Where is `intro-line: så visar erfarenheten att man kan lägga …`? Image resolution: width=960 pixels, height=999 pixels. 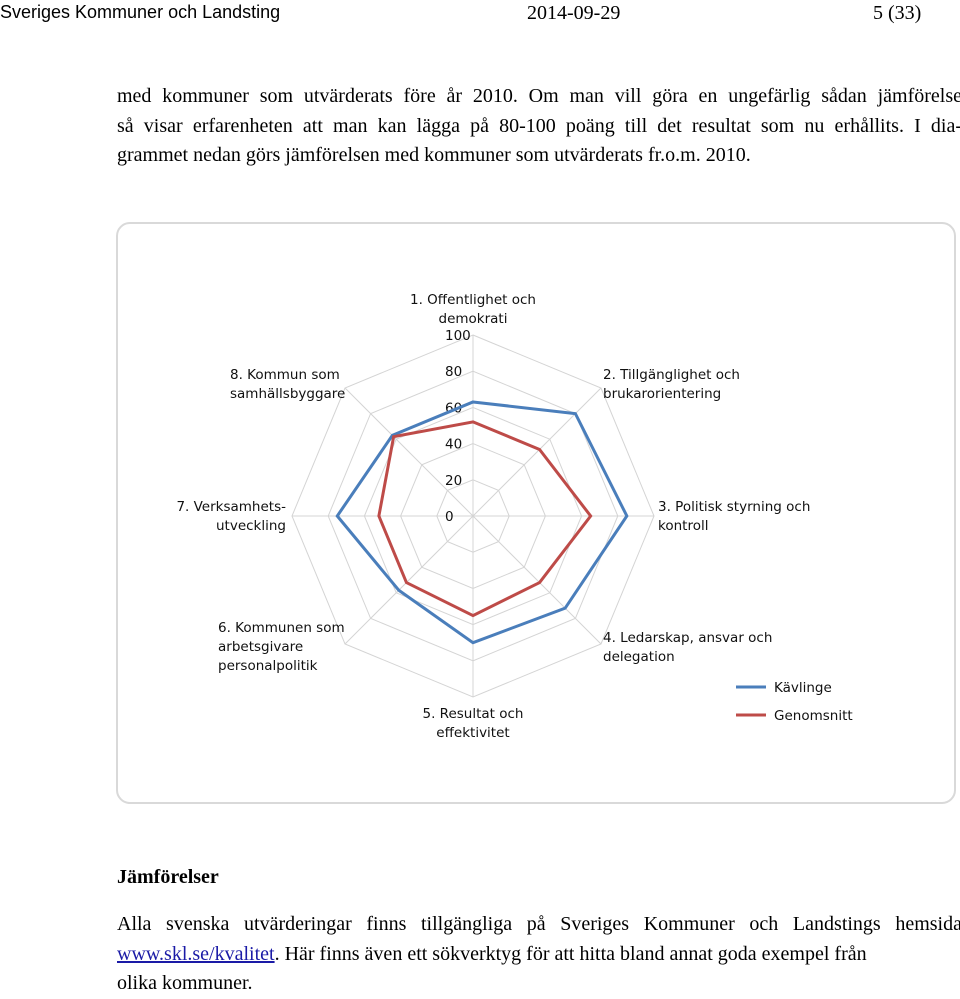
intro-line: så visar erfarenheten att man kan lägga … is located at coordinates (538, 125).